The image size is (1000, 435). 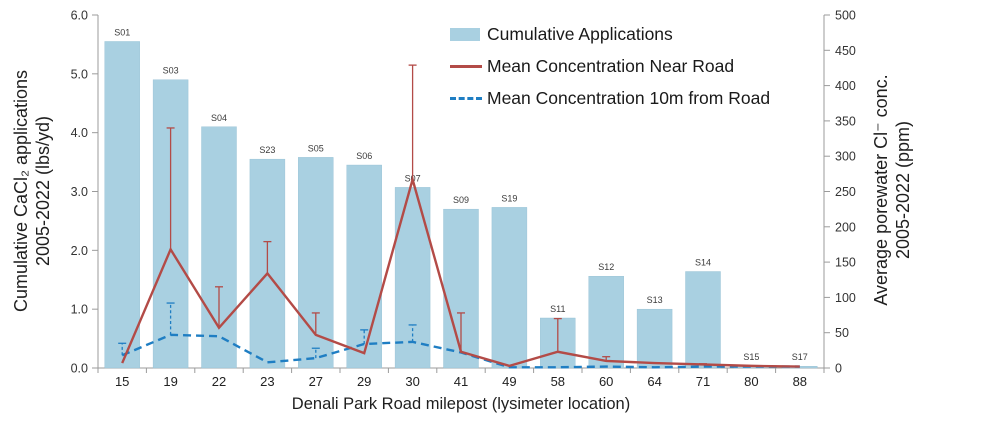 What do you see at coordinates (467, 98) in the screenshot?
I see `dashed-line-swatch-icon` at bounding box center [467, 98].